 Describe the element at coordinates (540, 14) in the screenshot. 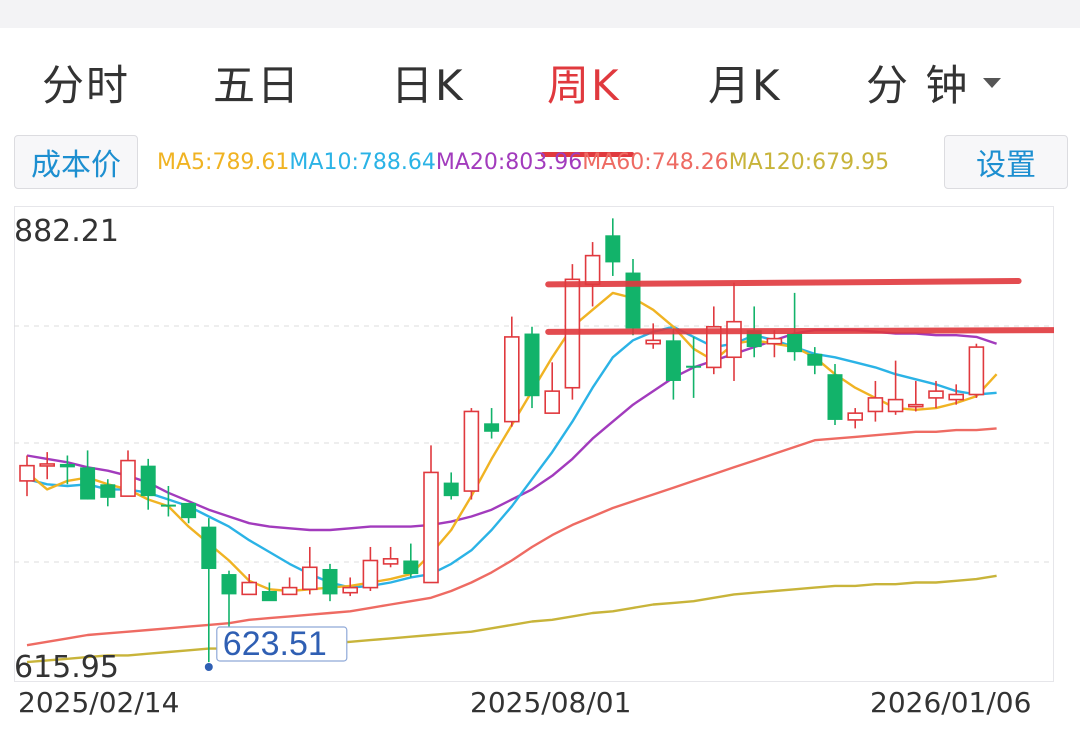

I see `top-status-strip` at that location.